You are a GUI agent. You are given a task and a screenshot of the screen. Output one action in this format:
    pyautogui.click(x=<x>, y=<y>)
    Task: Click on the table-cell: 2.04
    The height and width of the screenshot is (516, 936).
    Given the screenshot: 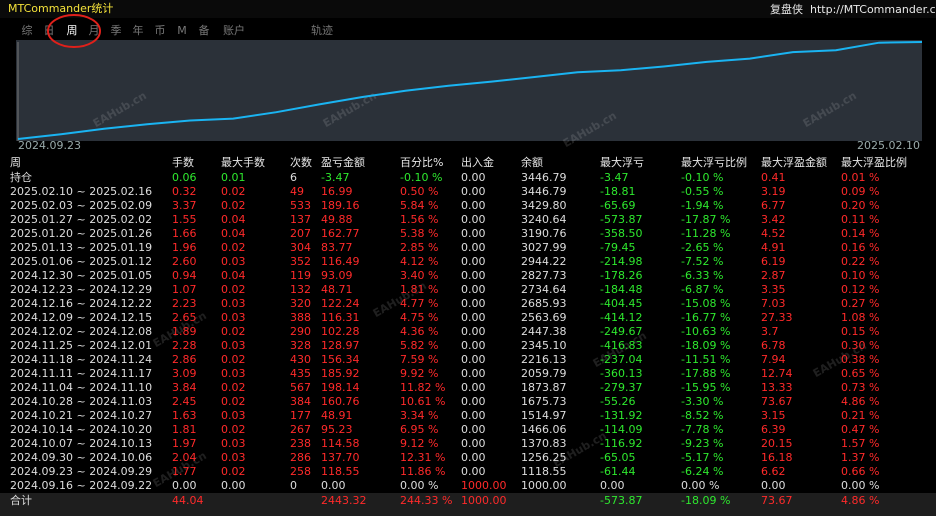 What is the action you would take?
    pyautogui.click(x=184, y=457)
    